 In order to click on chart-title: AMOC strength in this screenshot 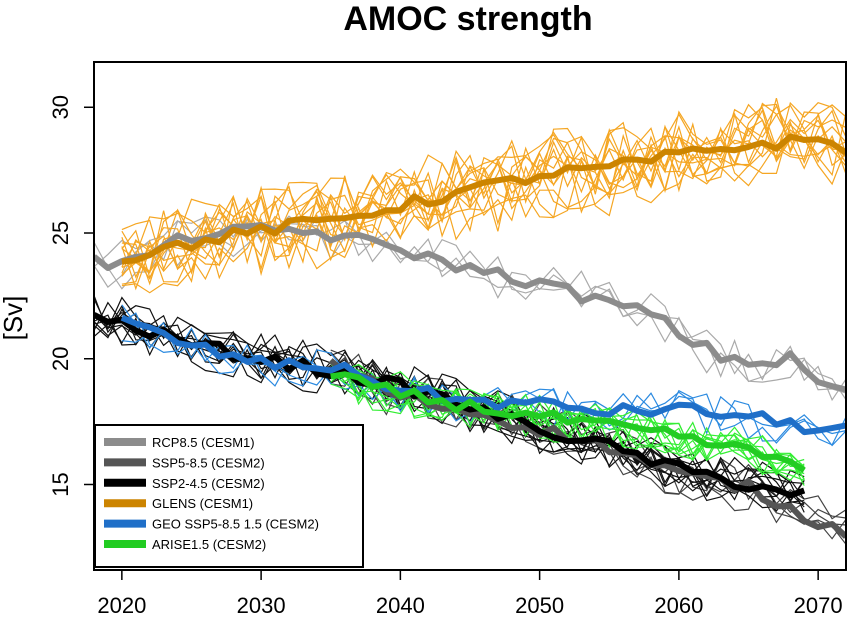, I will do `click(467, 19)`.